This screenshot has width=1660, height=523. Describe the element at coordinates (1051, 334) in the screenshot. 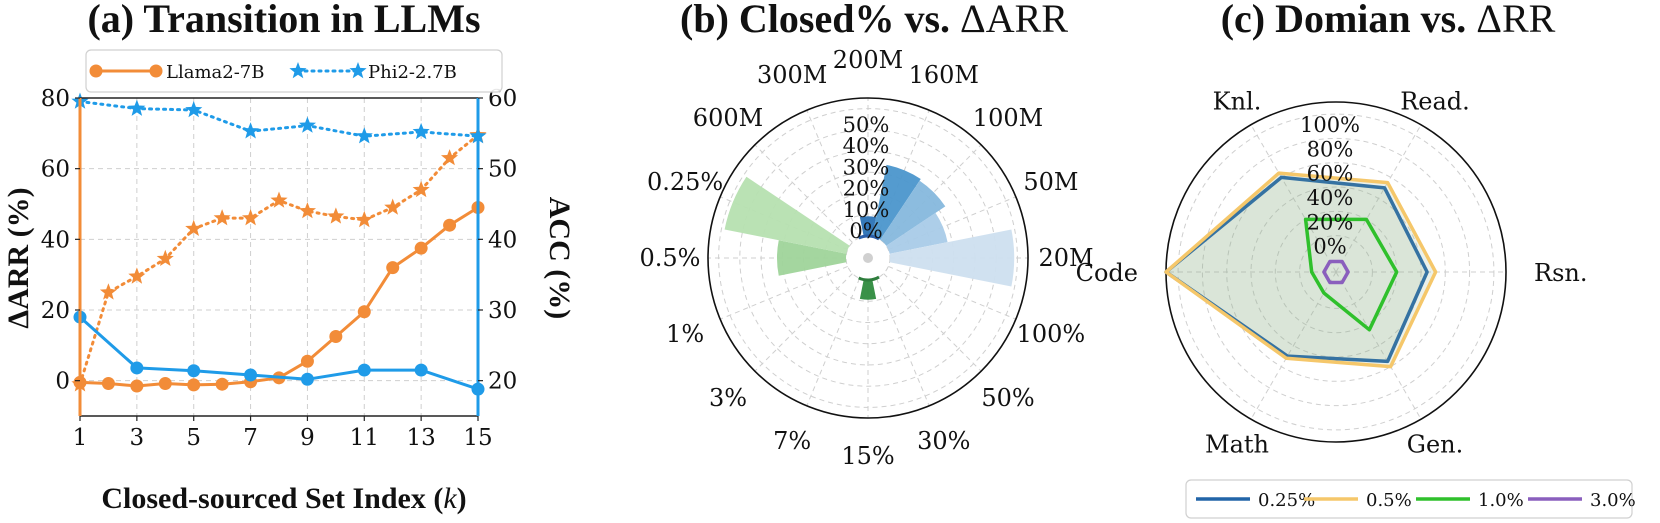

I see `polar-category-label: 100%` at that location.